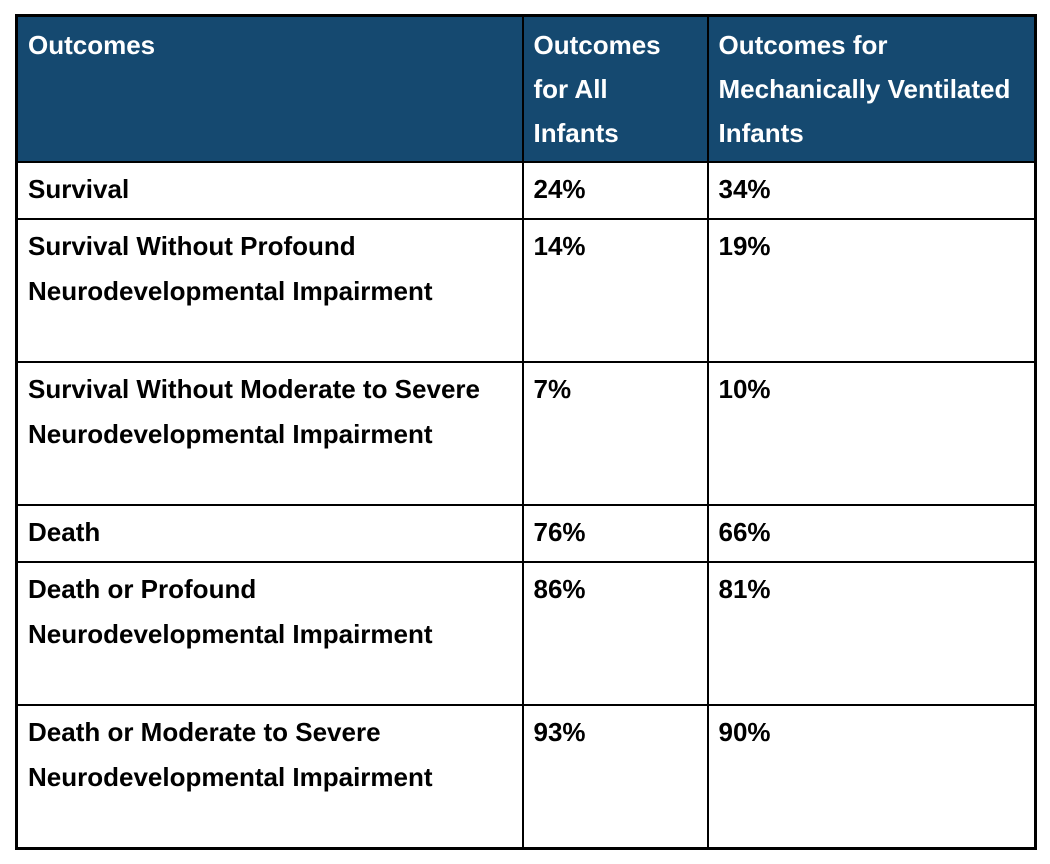 This screenshot has height=864, width=1050. Describe the element at coordinates (269, 533) in the screenshot. I see `outcome-cell: Death` at that location.